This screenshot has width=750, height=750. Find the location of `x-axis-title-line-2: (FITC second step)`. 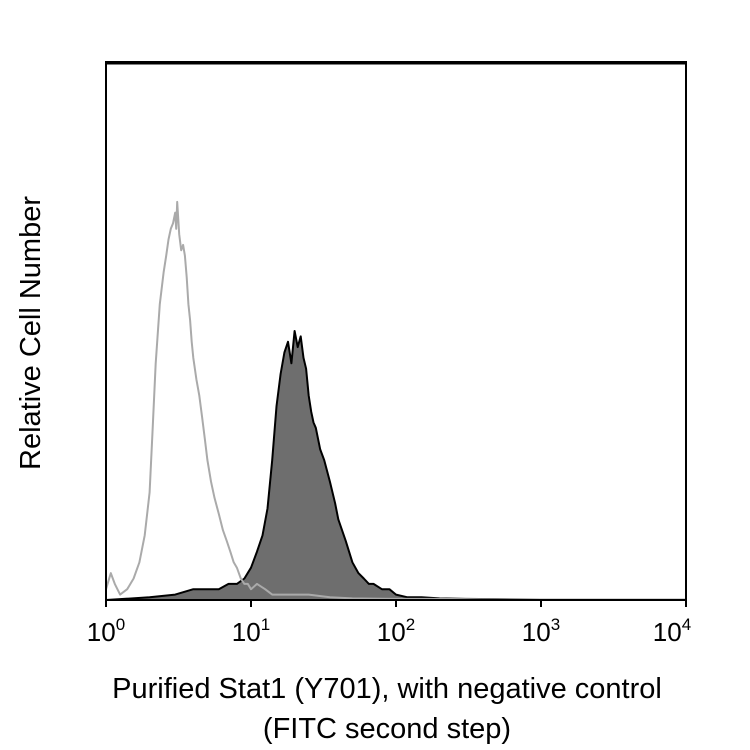

x-axis-title-line-2: (FITC second step) is located at coordinates (387, 729).